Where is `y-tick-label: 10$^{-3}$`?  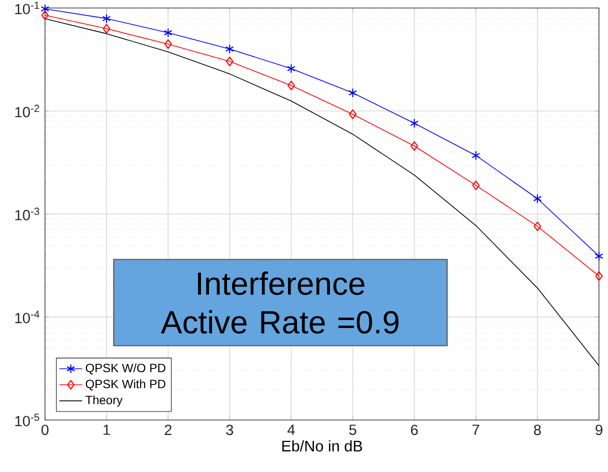
y-tick-label: 10$^{-3}$ is located at coordinates (27, 214).